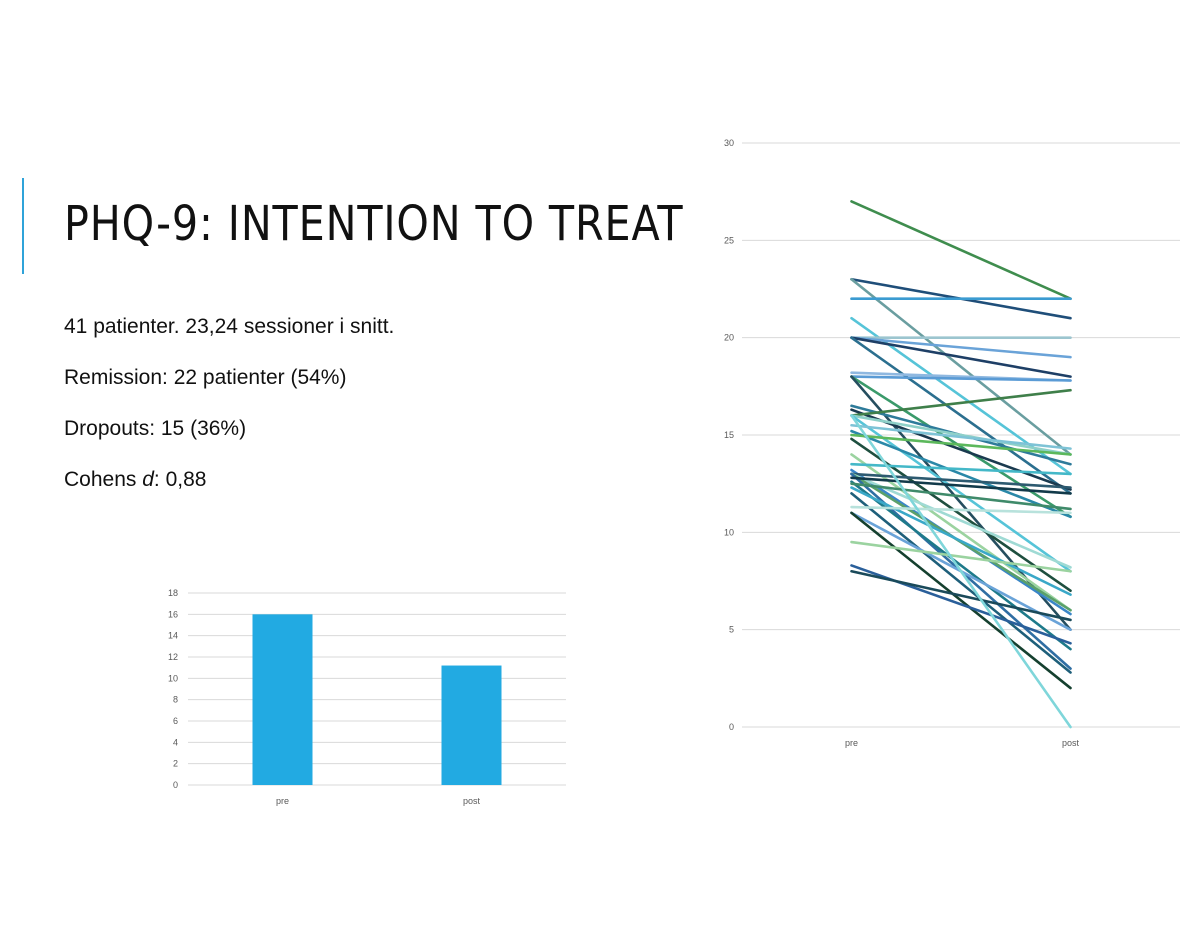  I want to click on stat-remission: Remission: 22 patienter (54%), so click(205, 377).